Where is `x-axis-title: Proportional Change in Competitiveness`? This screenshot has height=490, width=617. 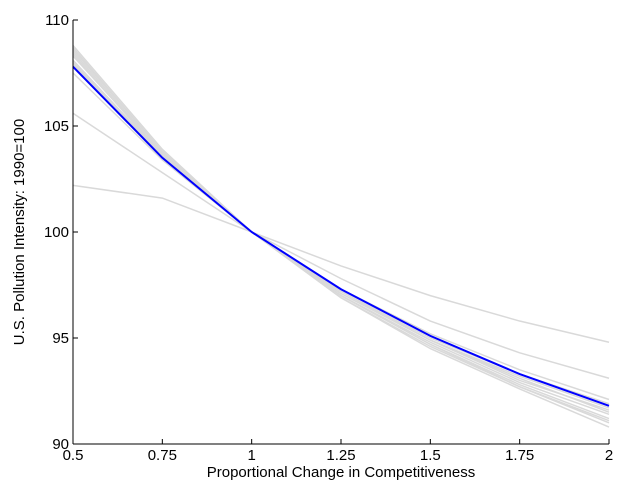 x-axis-title: Proportional Change in Competitiveness is located at coordinates (341, 472).